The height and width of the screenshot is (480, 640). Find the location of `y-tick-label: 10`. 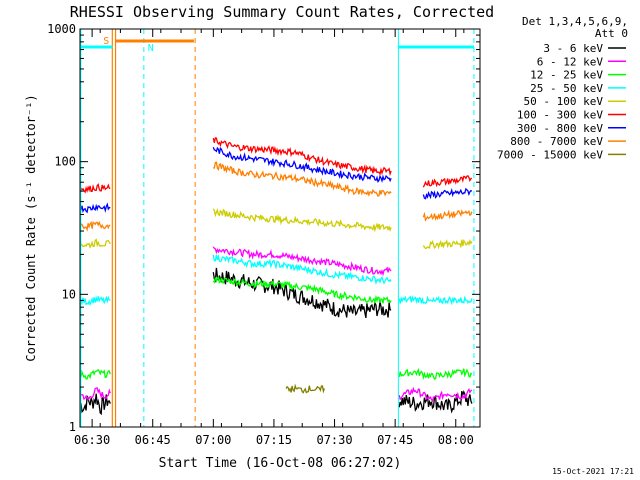

y-tick-label: 10 is located at coordinates (69, 294).